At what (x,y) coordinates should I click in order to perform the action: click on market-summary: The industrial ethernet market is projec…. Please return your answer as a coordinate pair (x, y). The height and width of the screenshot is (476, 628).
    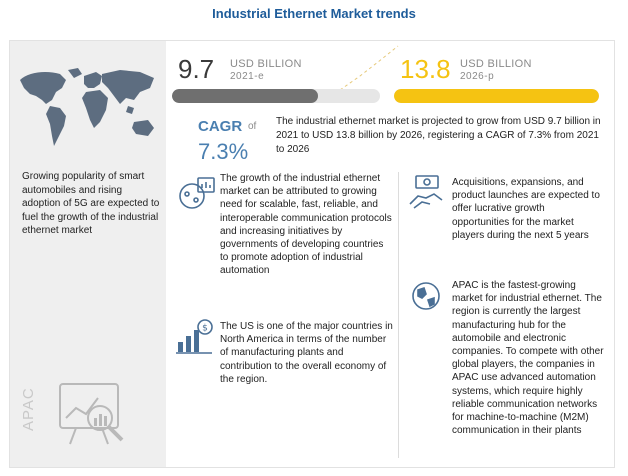
    Looking at the image, I should click on (438, 135).